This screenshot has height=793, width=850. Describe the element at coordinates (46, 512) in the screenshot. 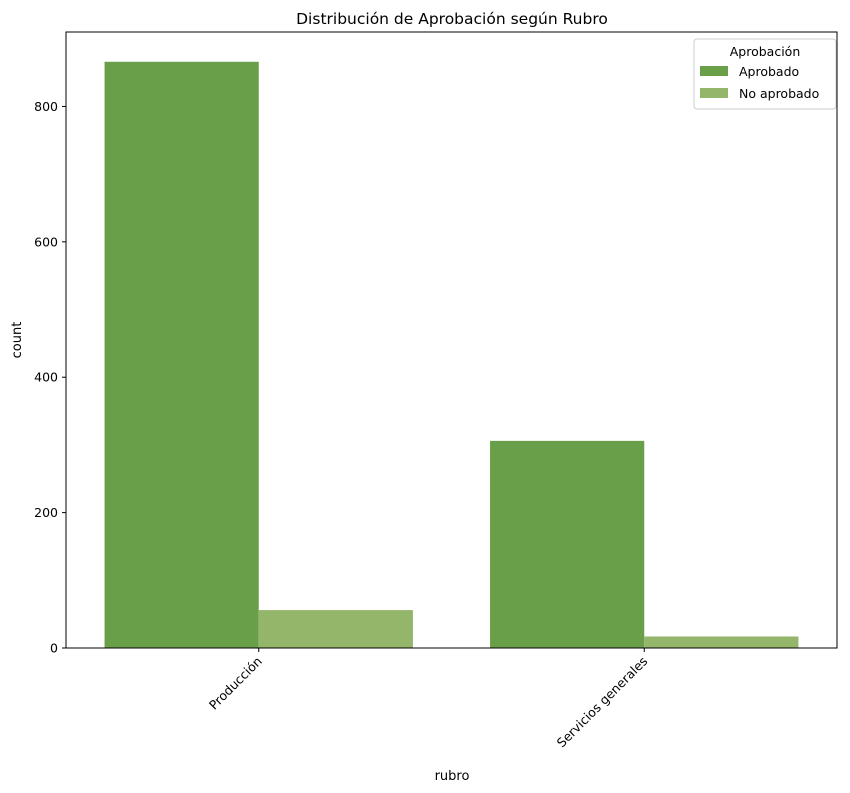

I see `y-tick-label: 200` at that location.